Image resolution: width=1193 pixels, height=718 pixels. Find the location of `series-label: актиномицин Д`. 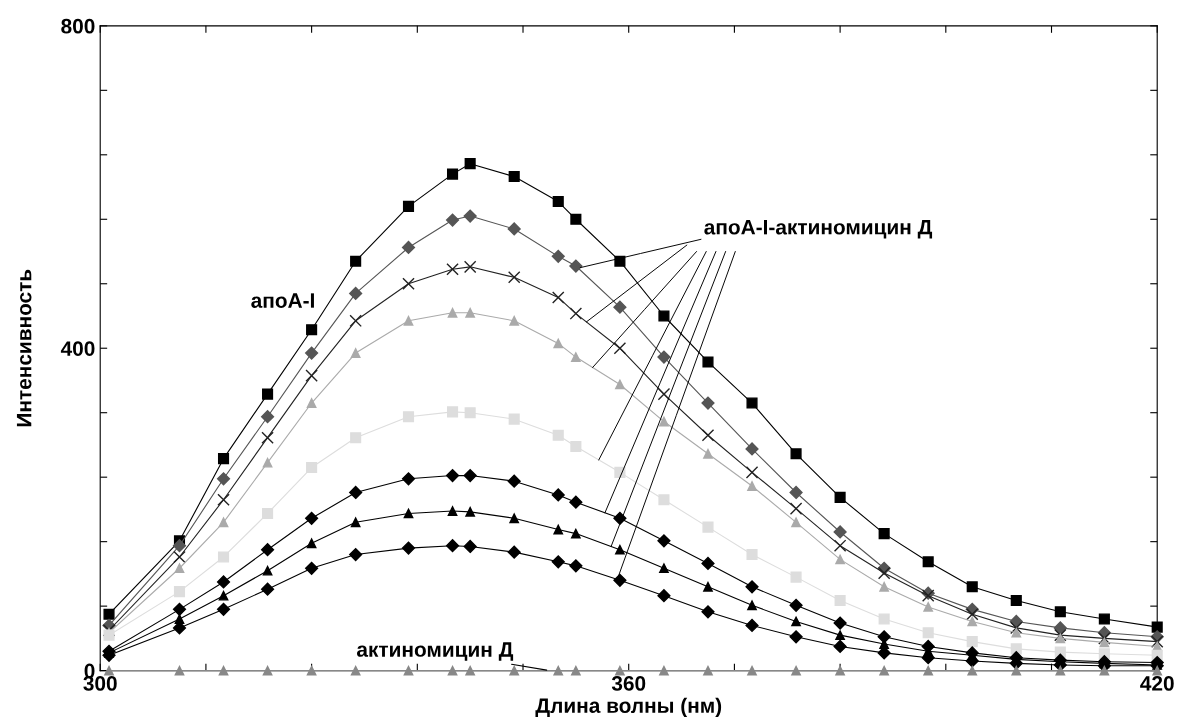

series-label: актиномицин Д is located at coordinates (435, 651).